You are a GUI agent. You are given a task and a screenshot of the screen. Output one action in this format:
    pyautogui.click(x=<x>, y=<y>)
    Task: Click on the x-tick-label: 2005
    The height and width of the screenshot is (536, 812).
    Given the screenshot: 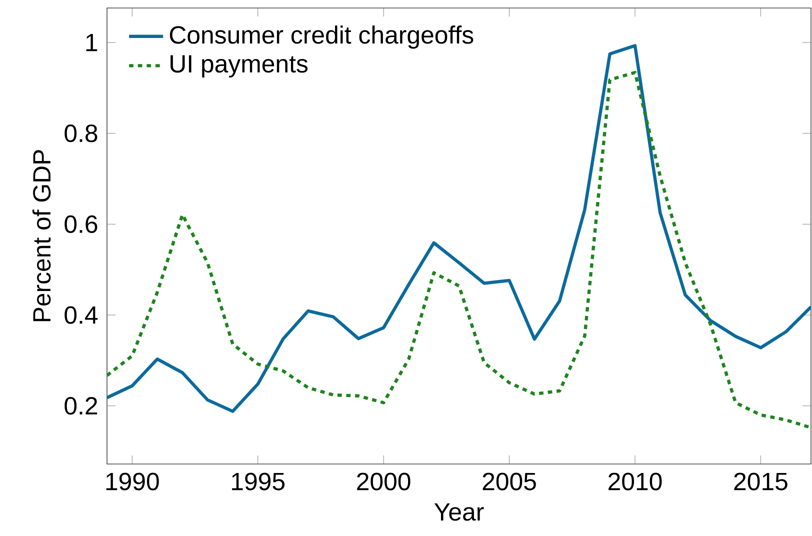 What is the action you would take?
    pyautogui.click(x=509, y=481)
    